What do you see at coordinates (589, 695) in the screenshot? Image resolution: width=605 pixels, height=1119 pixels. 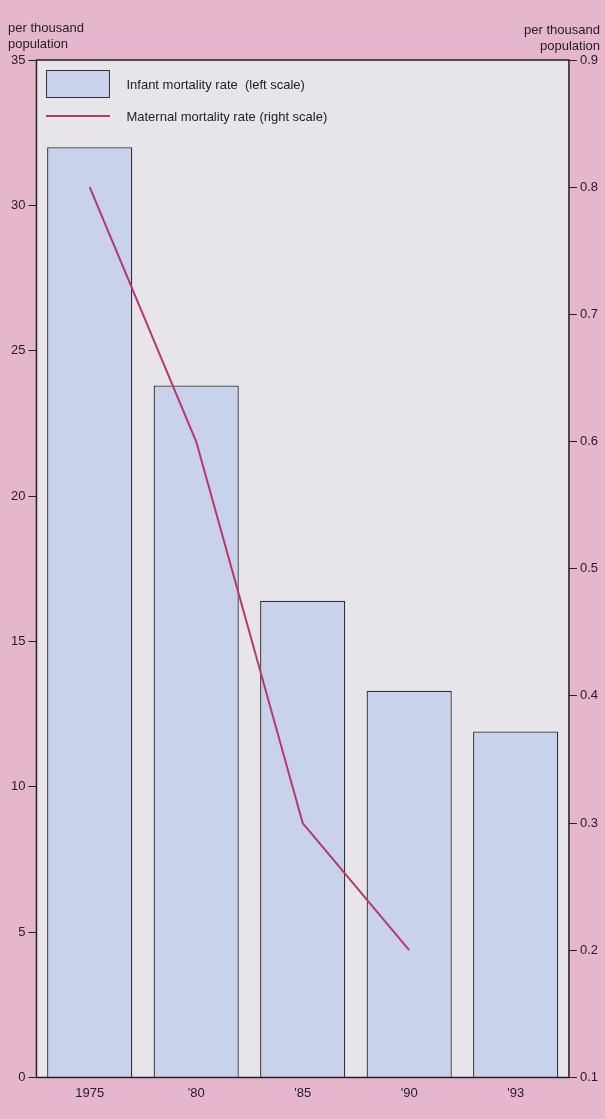 I see `y2-tick-label: 0.4` at bounding box center [589, 695].